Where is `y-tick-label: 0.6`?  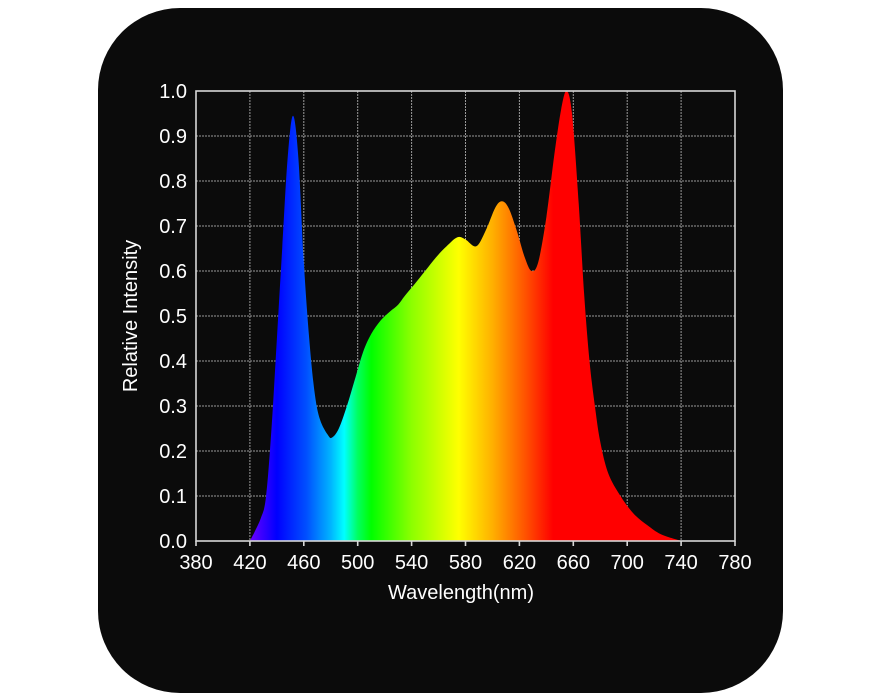
y-tick-label: 0.6 is located at coordinates (173, 272).